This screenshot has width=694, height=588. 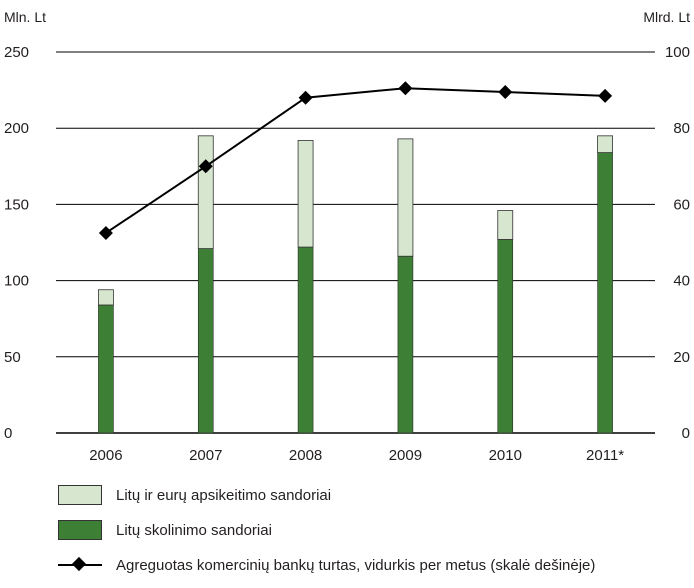 I want to click on legend-swatch-swap, so click(x=80, y=495).